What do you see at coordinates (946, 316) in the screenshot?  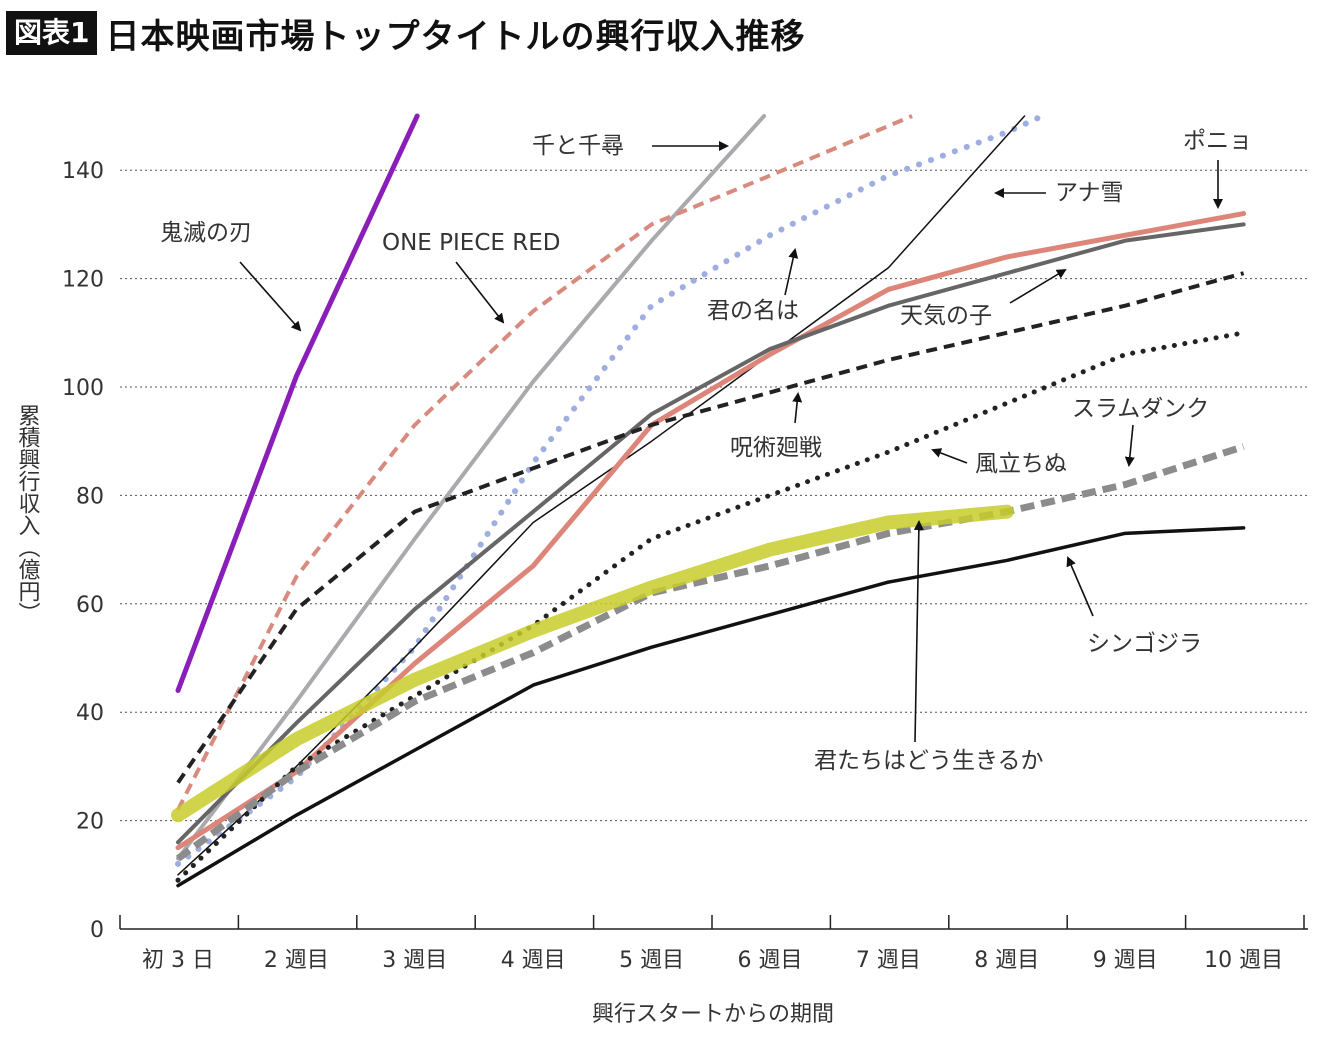 I see `annotation-label-6: 天気の子` at bounding box center [946, 316].